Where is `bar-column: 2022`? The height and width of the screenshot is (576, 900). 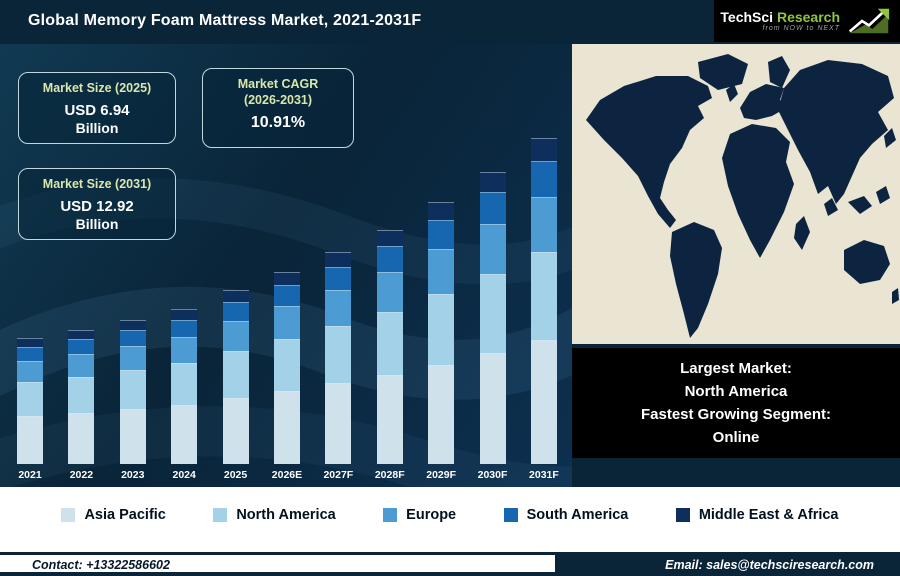 bar-column: 2022 is located at coordinates (81, 291).